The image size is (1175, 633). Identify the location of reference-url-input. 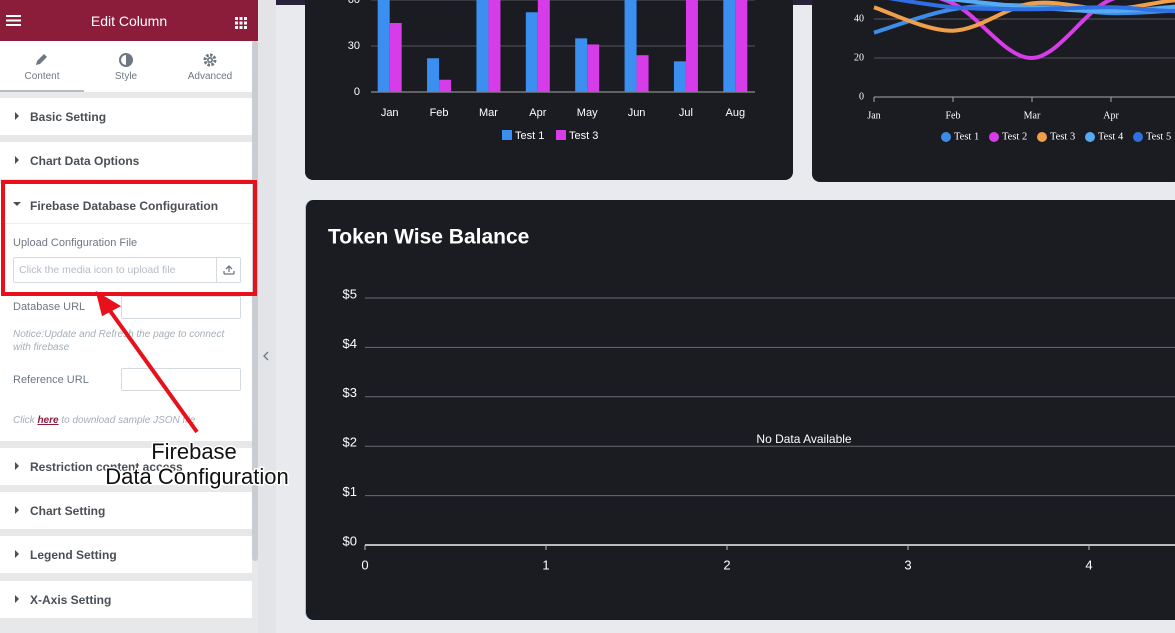
(181, 379).